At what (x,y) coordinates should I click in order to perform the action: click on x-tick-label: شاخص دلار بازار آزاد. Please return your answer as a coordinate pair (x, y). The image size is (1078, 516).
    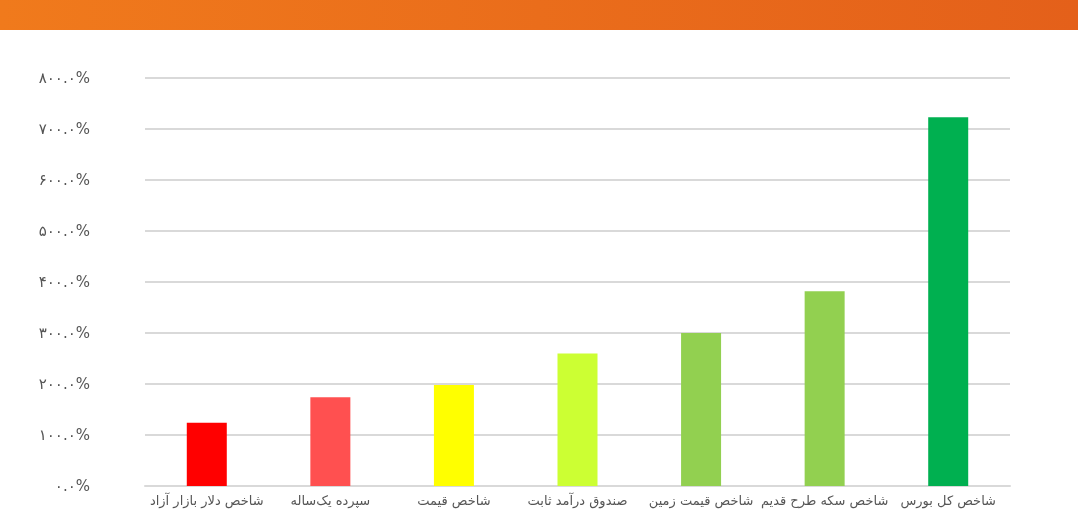
    Looking at the image, I should click on (206, 500).